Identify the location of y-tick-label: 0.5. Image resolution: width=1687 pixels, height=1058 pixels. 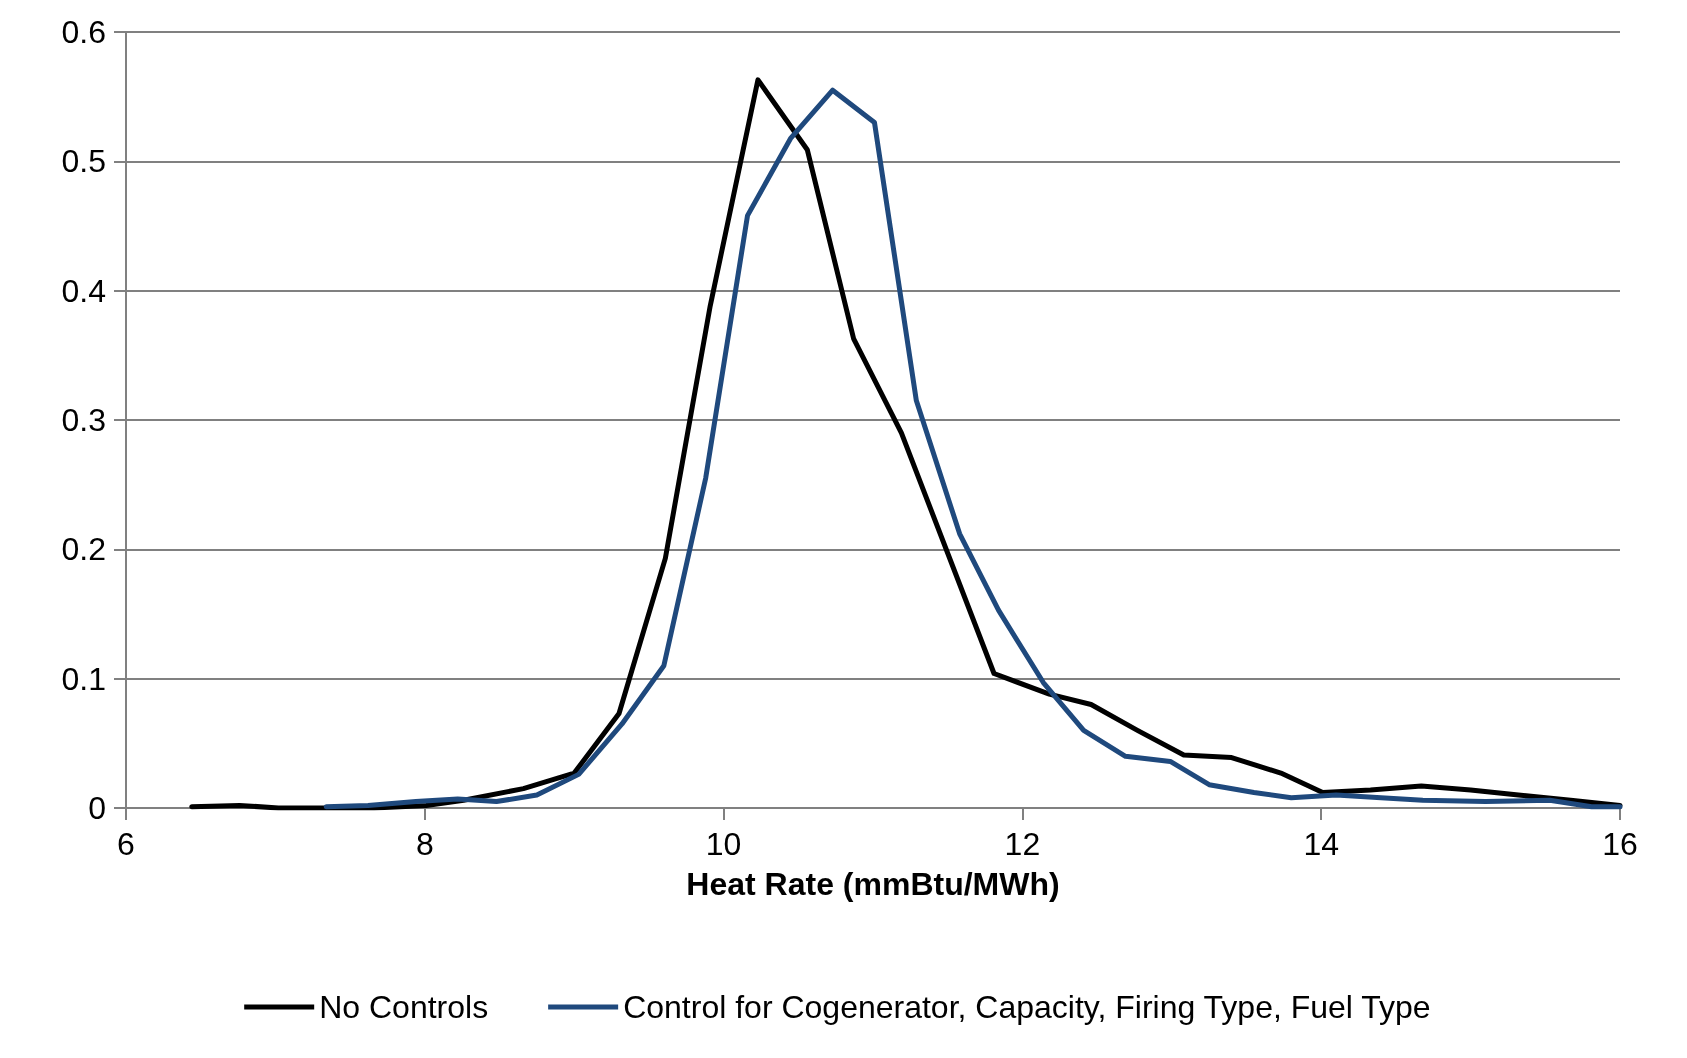
(83, 161).